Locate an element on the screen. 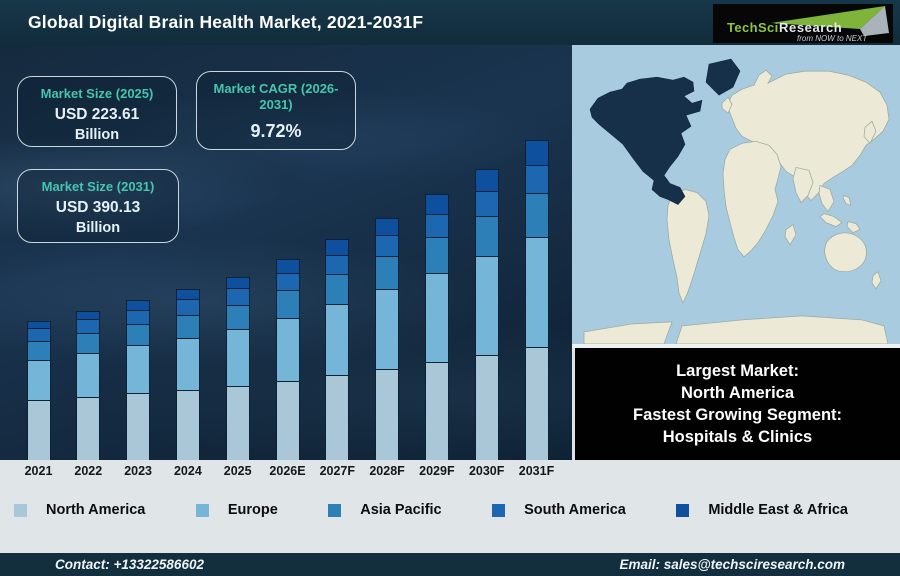 The image size is (900, 576). legend-item-north-america: North America is located at coordinates (79, 510).